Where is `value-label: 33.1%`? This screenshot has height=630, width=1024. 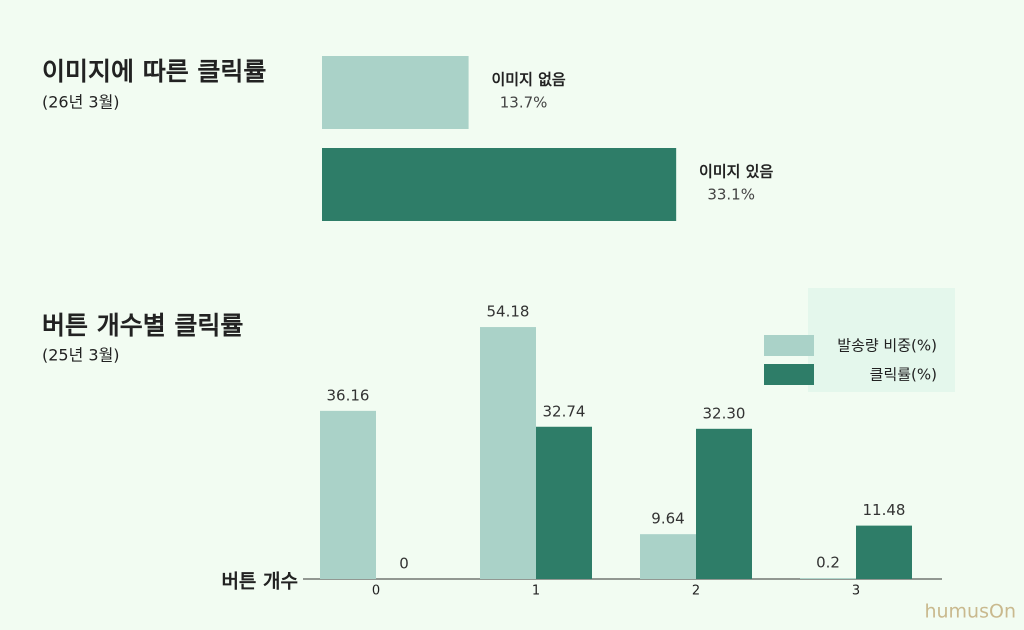 value-label: 33.1% is located at coordinates (731, 195).